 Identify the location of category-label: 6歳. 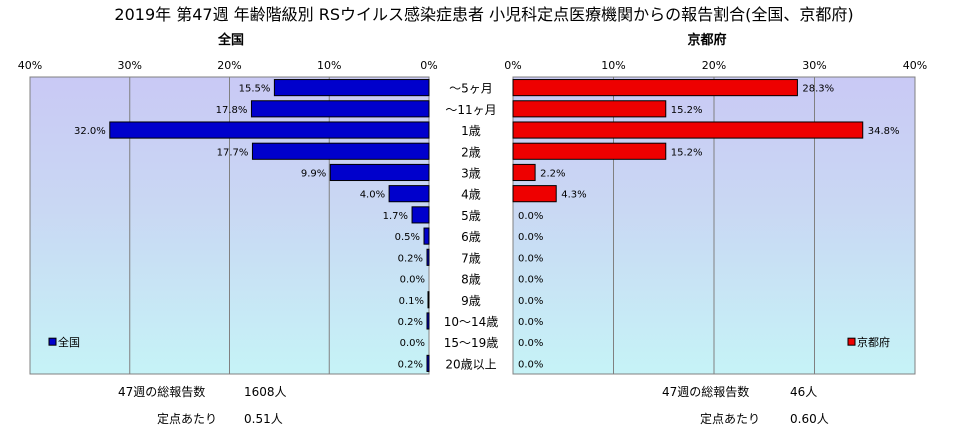
(471, 237).